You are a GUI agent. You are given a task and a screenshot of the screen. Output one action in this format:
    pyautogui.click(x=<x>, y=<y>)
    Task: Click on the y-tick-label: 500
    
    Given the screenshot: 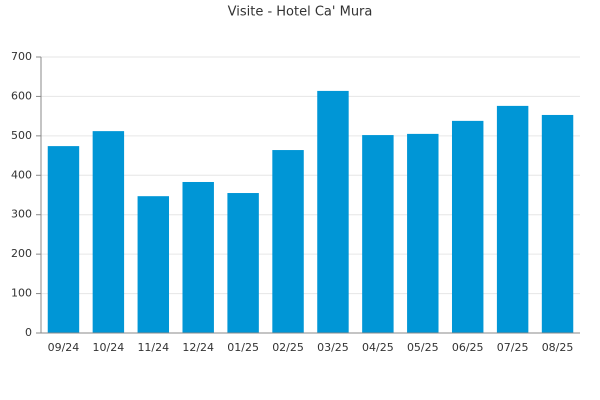 What is the action you would take?
    pyautogui.click(x=21, y=135)
    